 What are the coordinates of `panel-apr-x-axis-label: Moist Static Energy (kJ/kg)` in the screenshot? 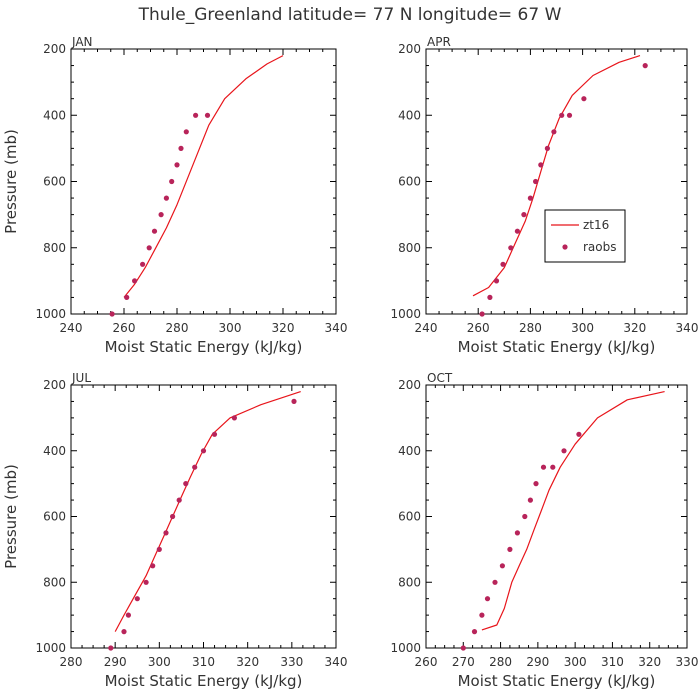 It's located at (557, 347).